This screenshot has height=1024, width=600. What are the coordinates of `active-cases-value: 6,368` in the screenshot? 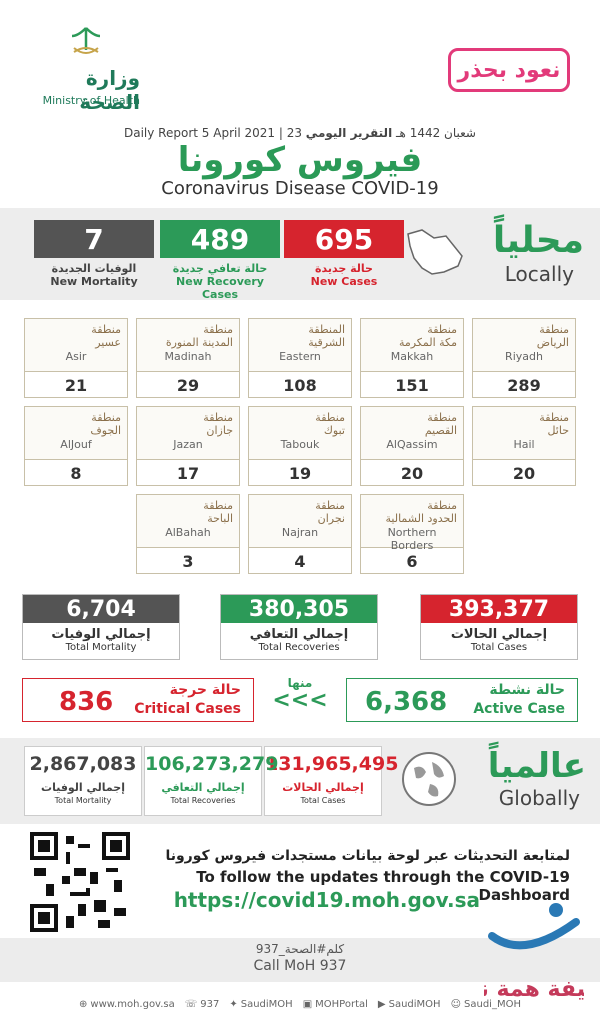 It's located at (406, 702).